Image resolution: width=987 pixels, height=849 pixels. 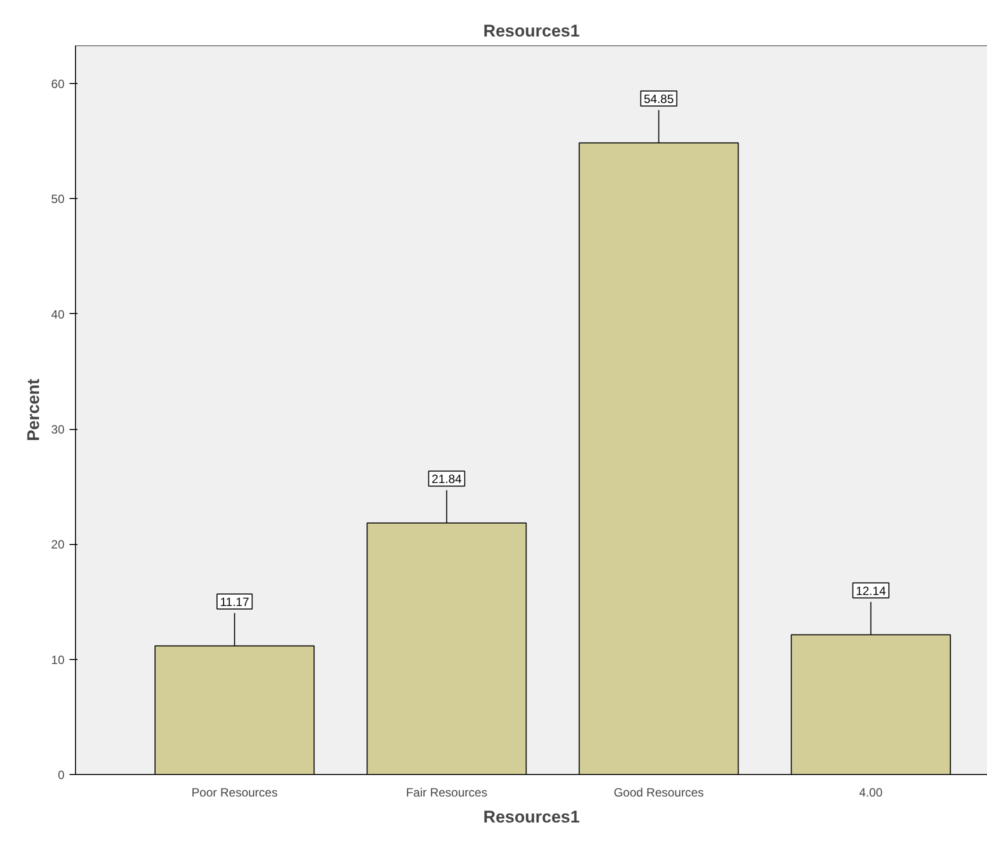 What do you see at coordinates (58, 545) in the screenshot?
I see `y-tick-label: 20` at bounding box center [58, 545].